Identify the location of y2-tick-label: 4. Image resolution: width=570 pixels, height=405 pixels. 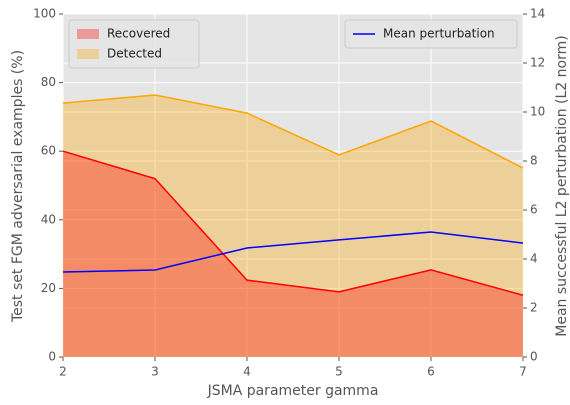
(534, 259).